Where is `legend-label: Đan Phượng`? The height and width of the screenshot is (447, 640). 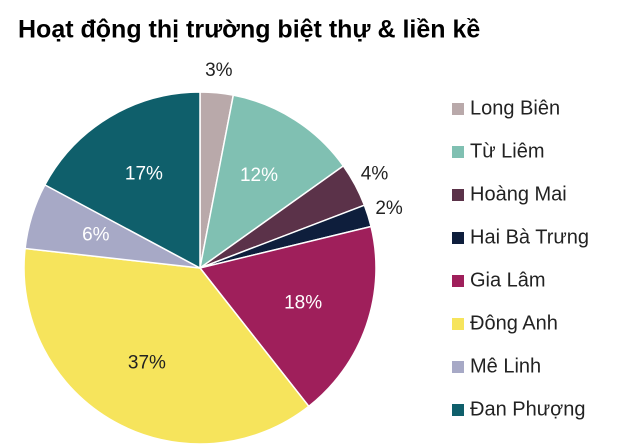
legend-label: Đan Phượng is located at coordinates (527, 409).